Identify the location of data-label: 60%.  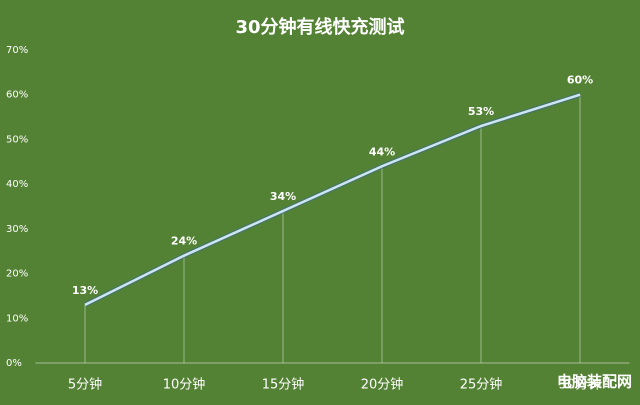
(580, 80).